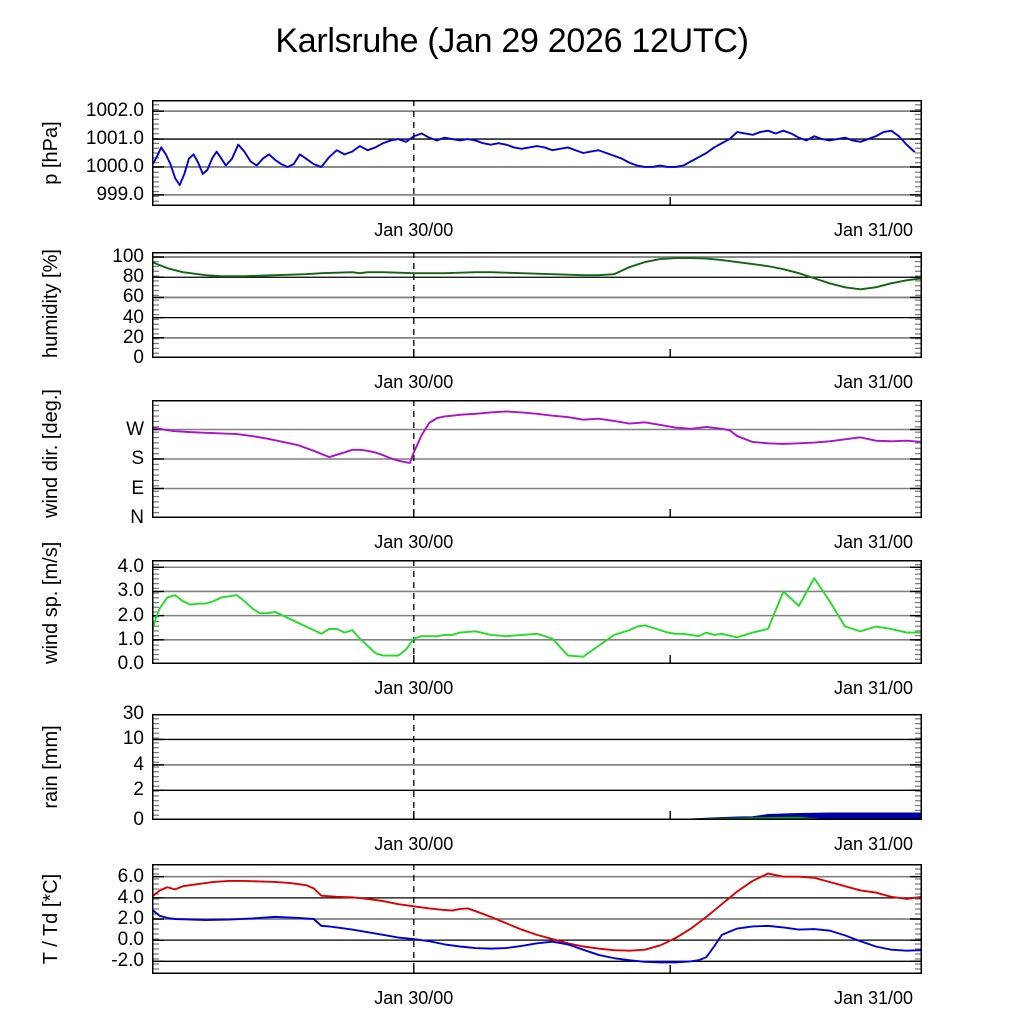 This screenshot has height=1024, width=1024. What do you see at coordinates (130, 591) in the screenshot?
I see `y-tick-label: 3.0` at bounding box center [130, 591].